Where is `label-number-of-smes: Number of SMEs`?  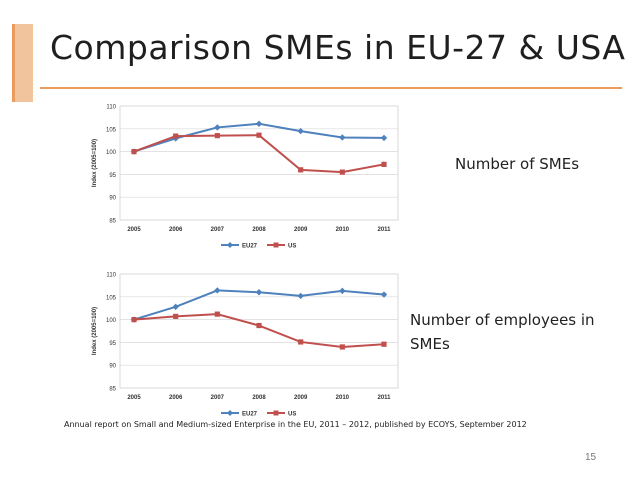 label-number-of-smes: Number of SMEs is located at coordinates (517, 164).